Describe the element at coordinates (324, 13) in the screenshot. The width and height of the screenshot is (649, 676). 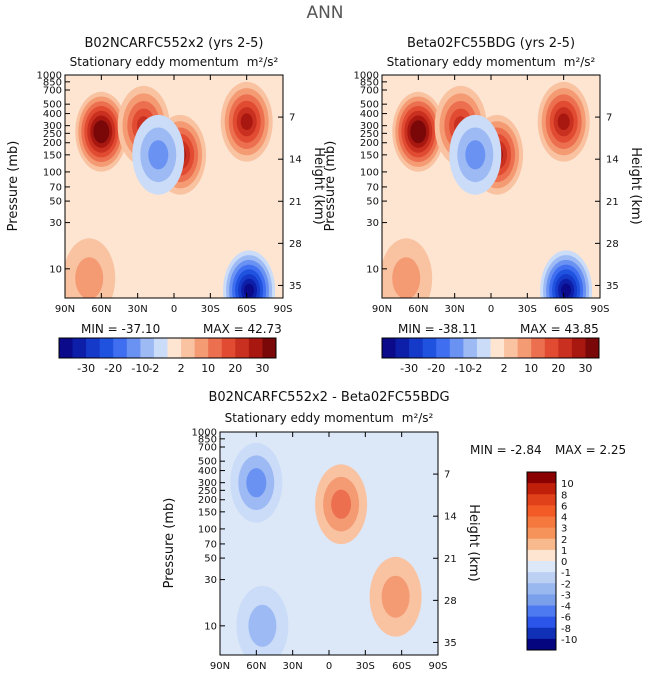
I see `figure-title: ANN` at that location.